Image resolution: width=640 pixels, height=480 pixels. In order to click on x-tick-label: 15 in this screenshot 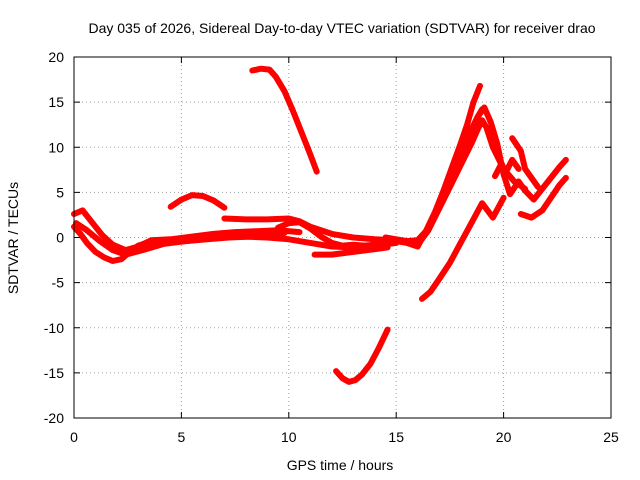, I will do `click(396, 437)`.